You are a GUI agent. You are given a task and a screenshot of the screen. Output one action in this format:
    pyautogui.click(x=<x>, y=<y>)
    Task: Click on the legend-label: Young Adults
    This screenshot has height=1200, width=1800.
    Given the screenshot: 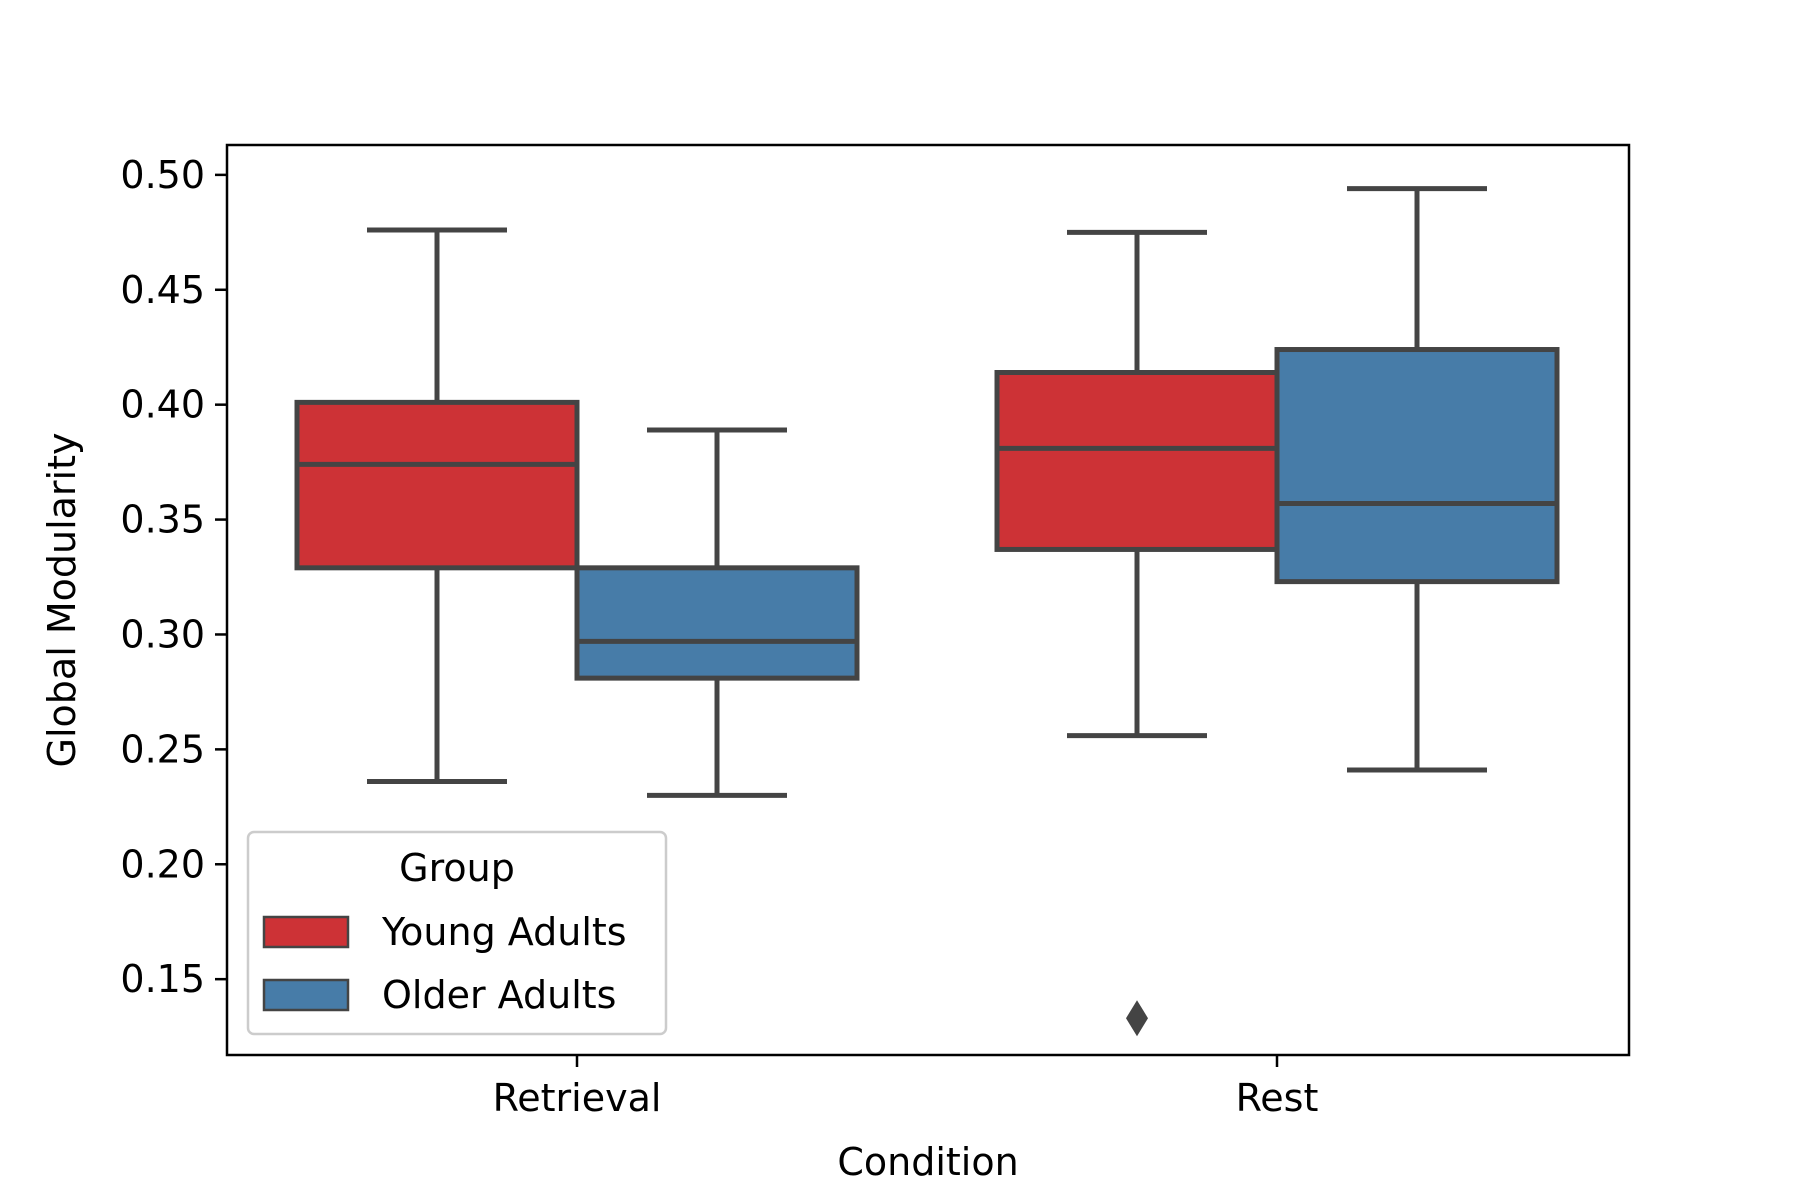 What is the action you would take?
    pyautogui.click(x=504, y=932)
    